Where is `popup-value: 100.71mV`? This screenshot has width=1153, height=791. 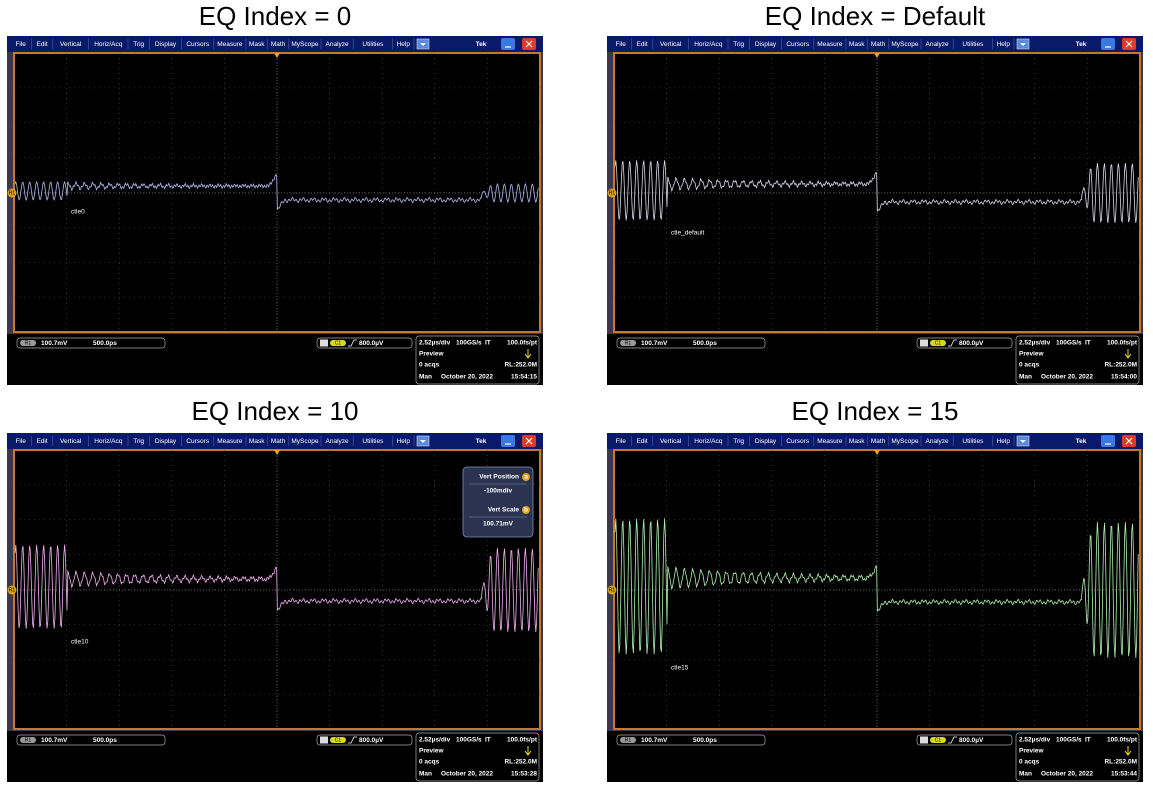
popup-value: 100.71mV is located at coordinates (498, 524).